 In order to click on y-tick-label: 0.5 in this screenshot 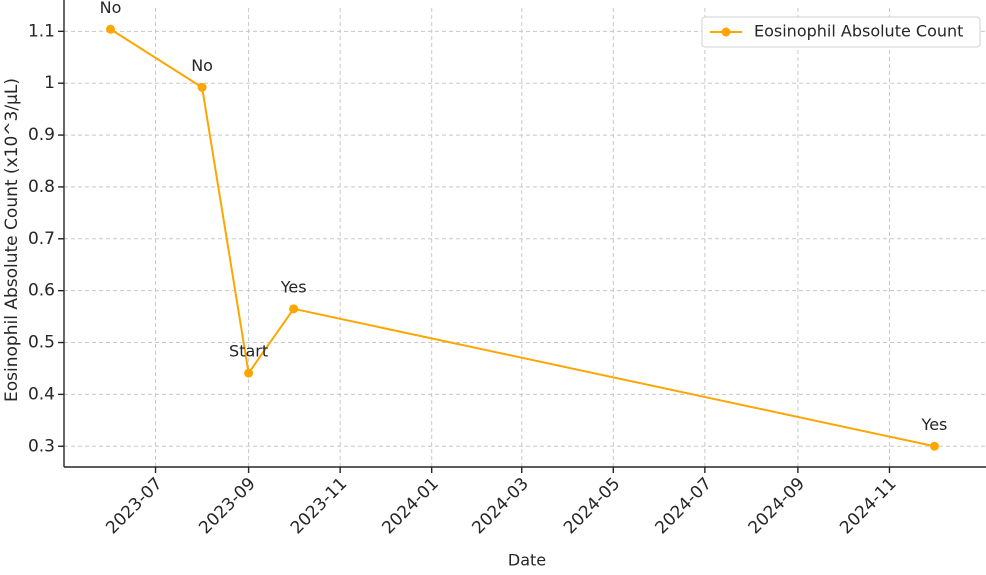, I will do `click(41, 343)`.